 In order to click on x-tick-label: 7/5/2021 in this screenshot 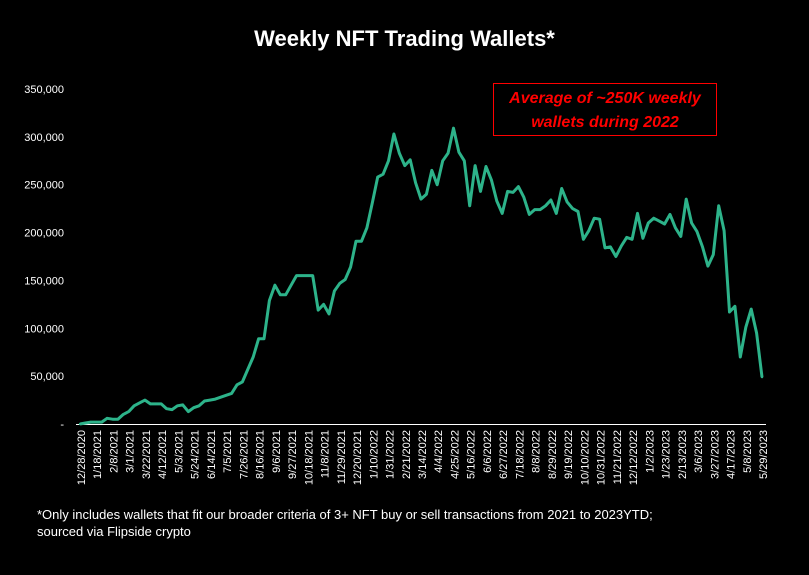, I will do `click(228, 451)`.